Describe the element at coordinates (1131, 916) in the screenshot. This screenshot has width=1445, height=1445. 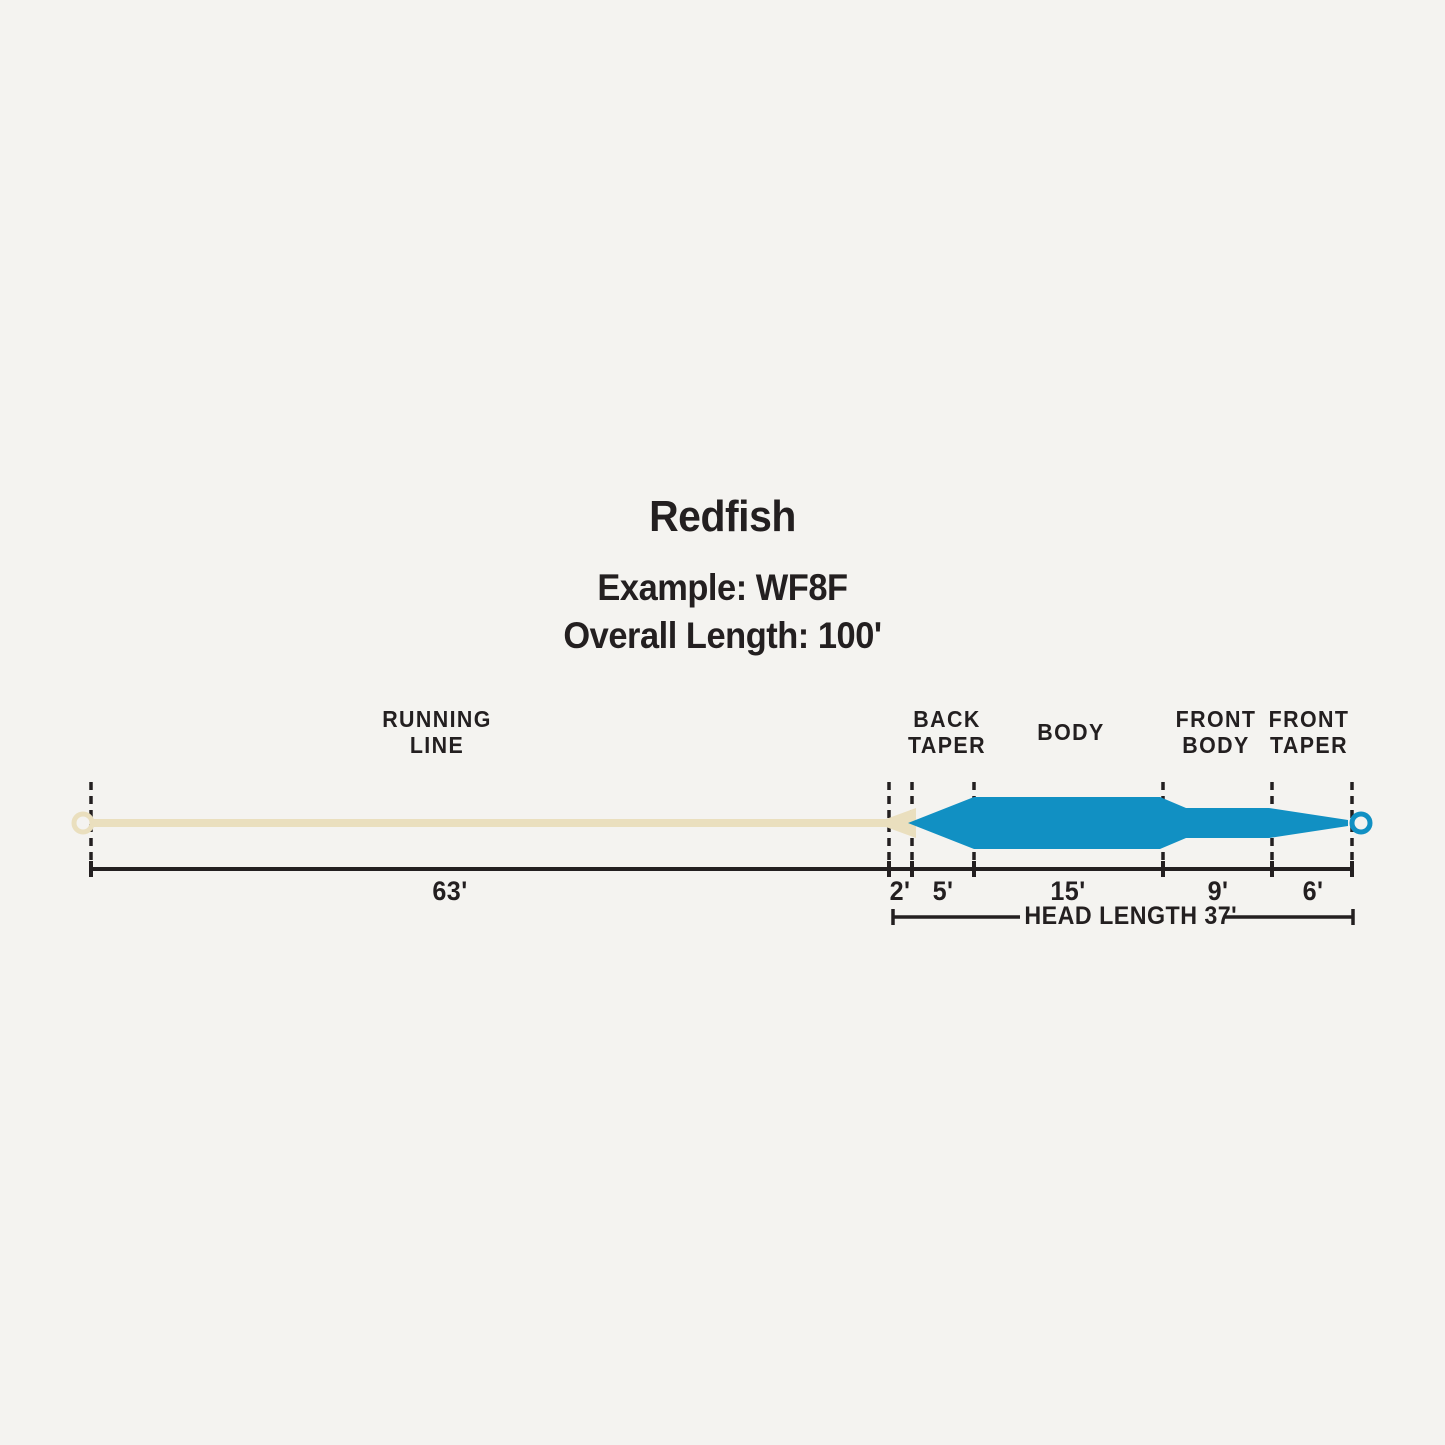
I see `head-length-label: HEAD LENGTH 37'` at that location.